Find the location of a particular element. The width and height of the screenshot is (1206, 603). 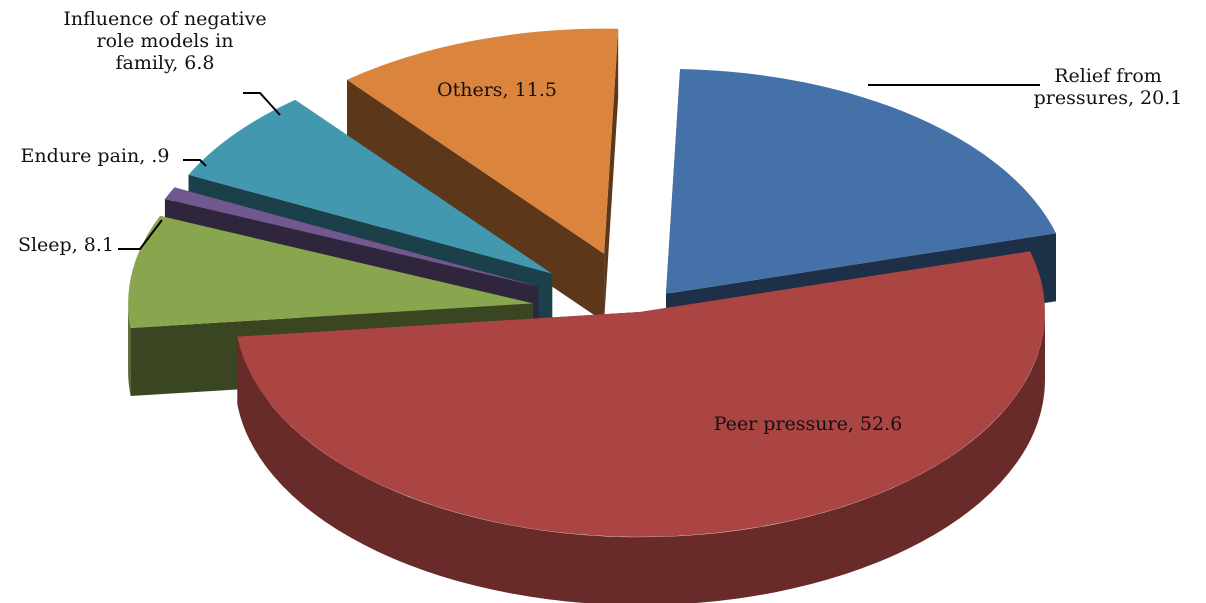

relief-from-pressures-label-line: Relief from is located at coordinates (1108, 76).